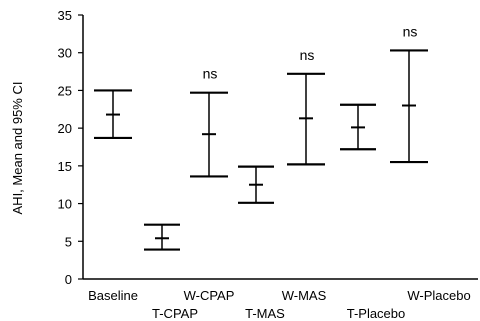 Image resolution: width=480 pixels, height=321 pixels. Describe the element at coordinates (162, 237) in the screenshot. I see `error-bar-t-cpap` at that location.